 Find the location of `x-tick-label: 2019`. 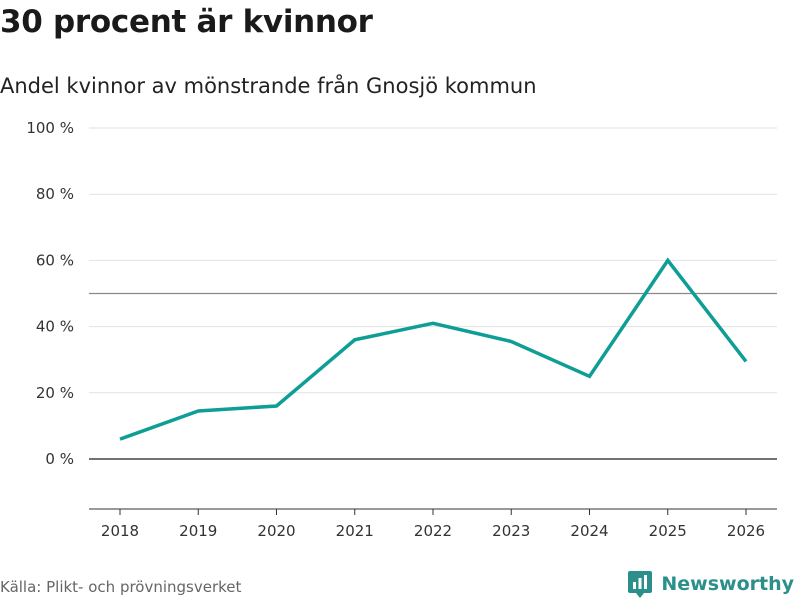

x-tick-label: 2019 is located at coordinates (198, 531).